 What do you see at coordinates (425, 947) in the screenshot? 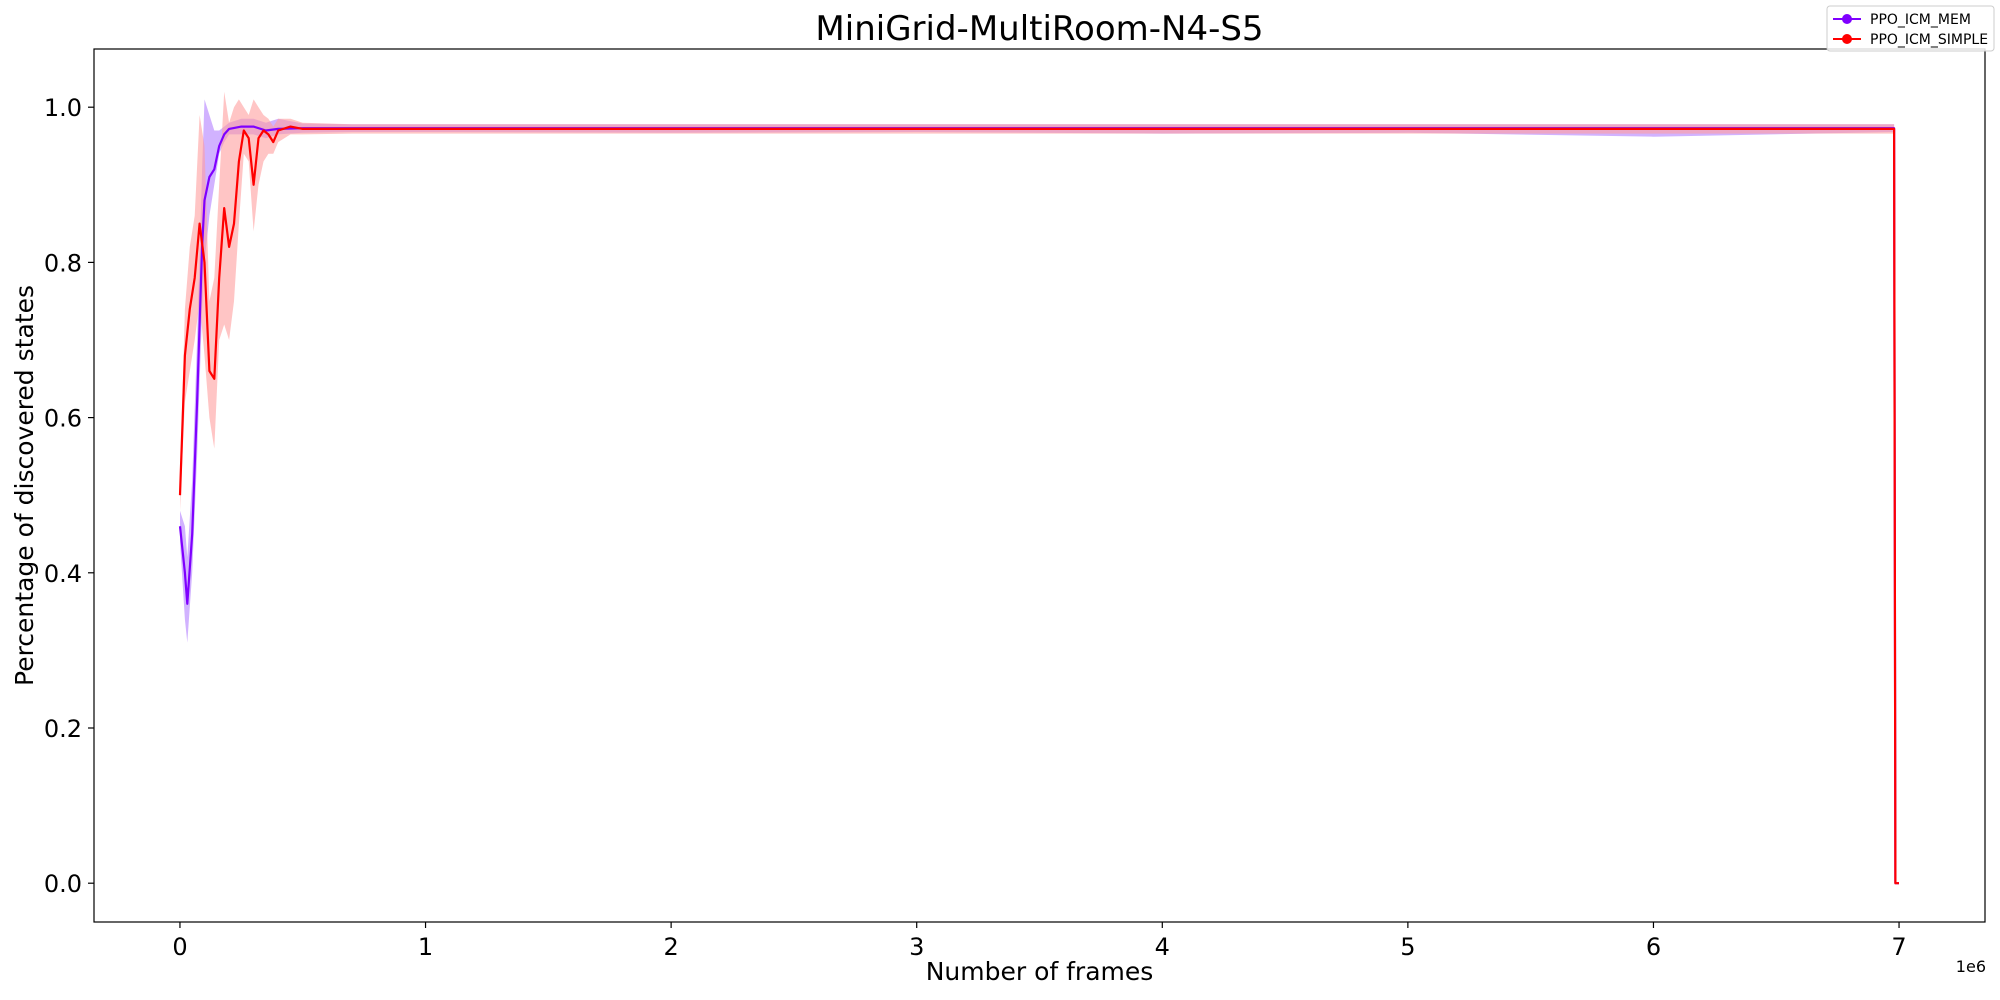
I see `x-tick-label: 1` at bounding box center [425, 947].